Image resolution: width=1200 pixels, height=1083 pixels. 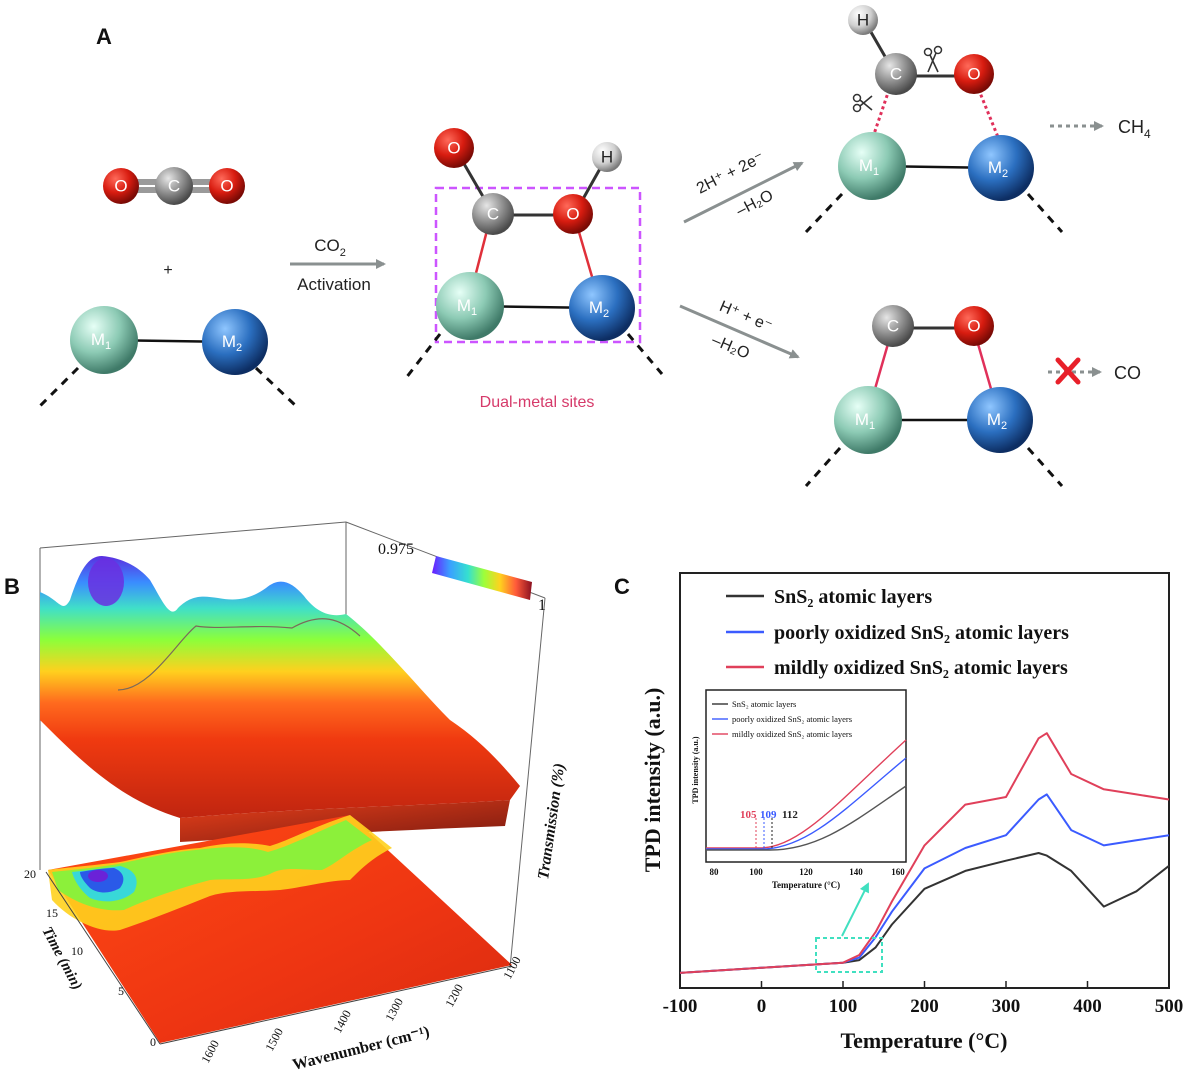 What do you see at coordinates (748, 815) in the screenshot?
I see `inset-mark-105: 105` at bounding box center [748, 815].